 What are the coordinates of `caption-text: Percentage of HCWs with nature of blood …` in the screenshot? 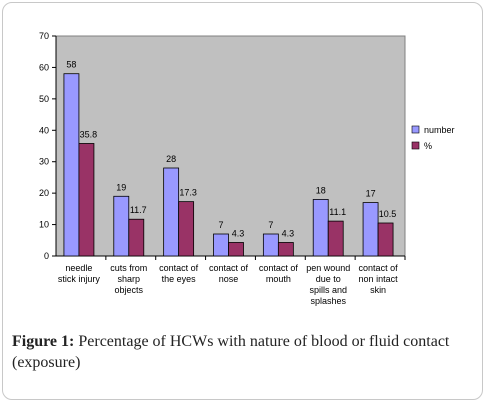 It's located at (231, 352).